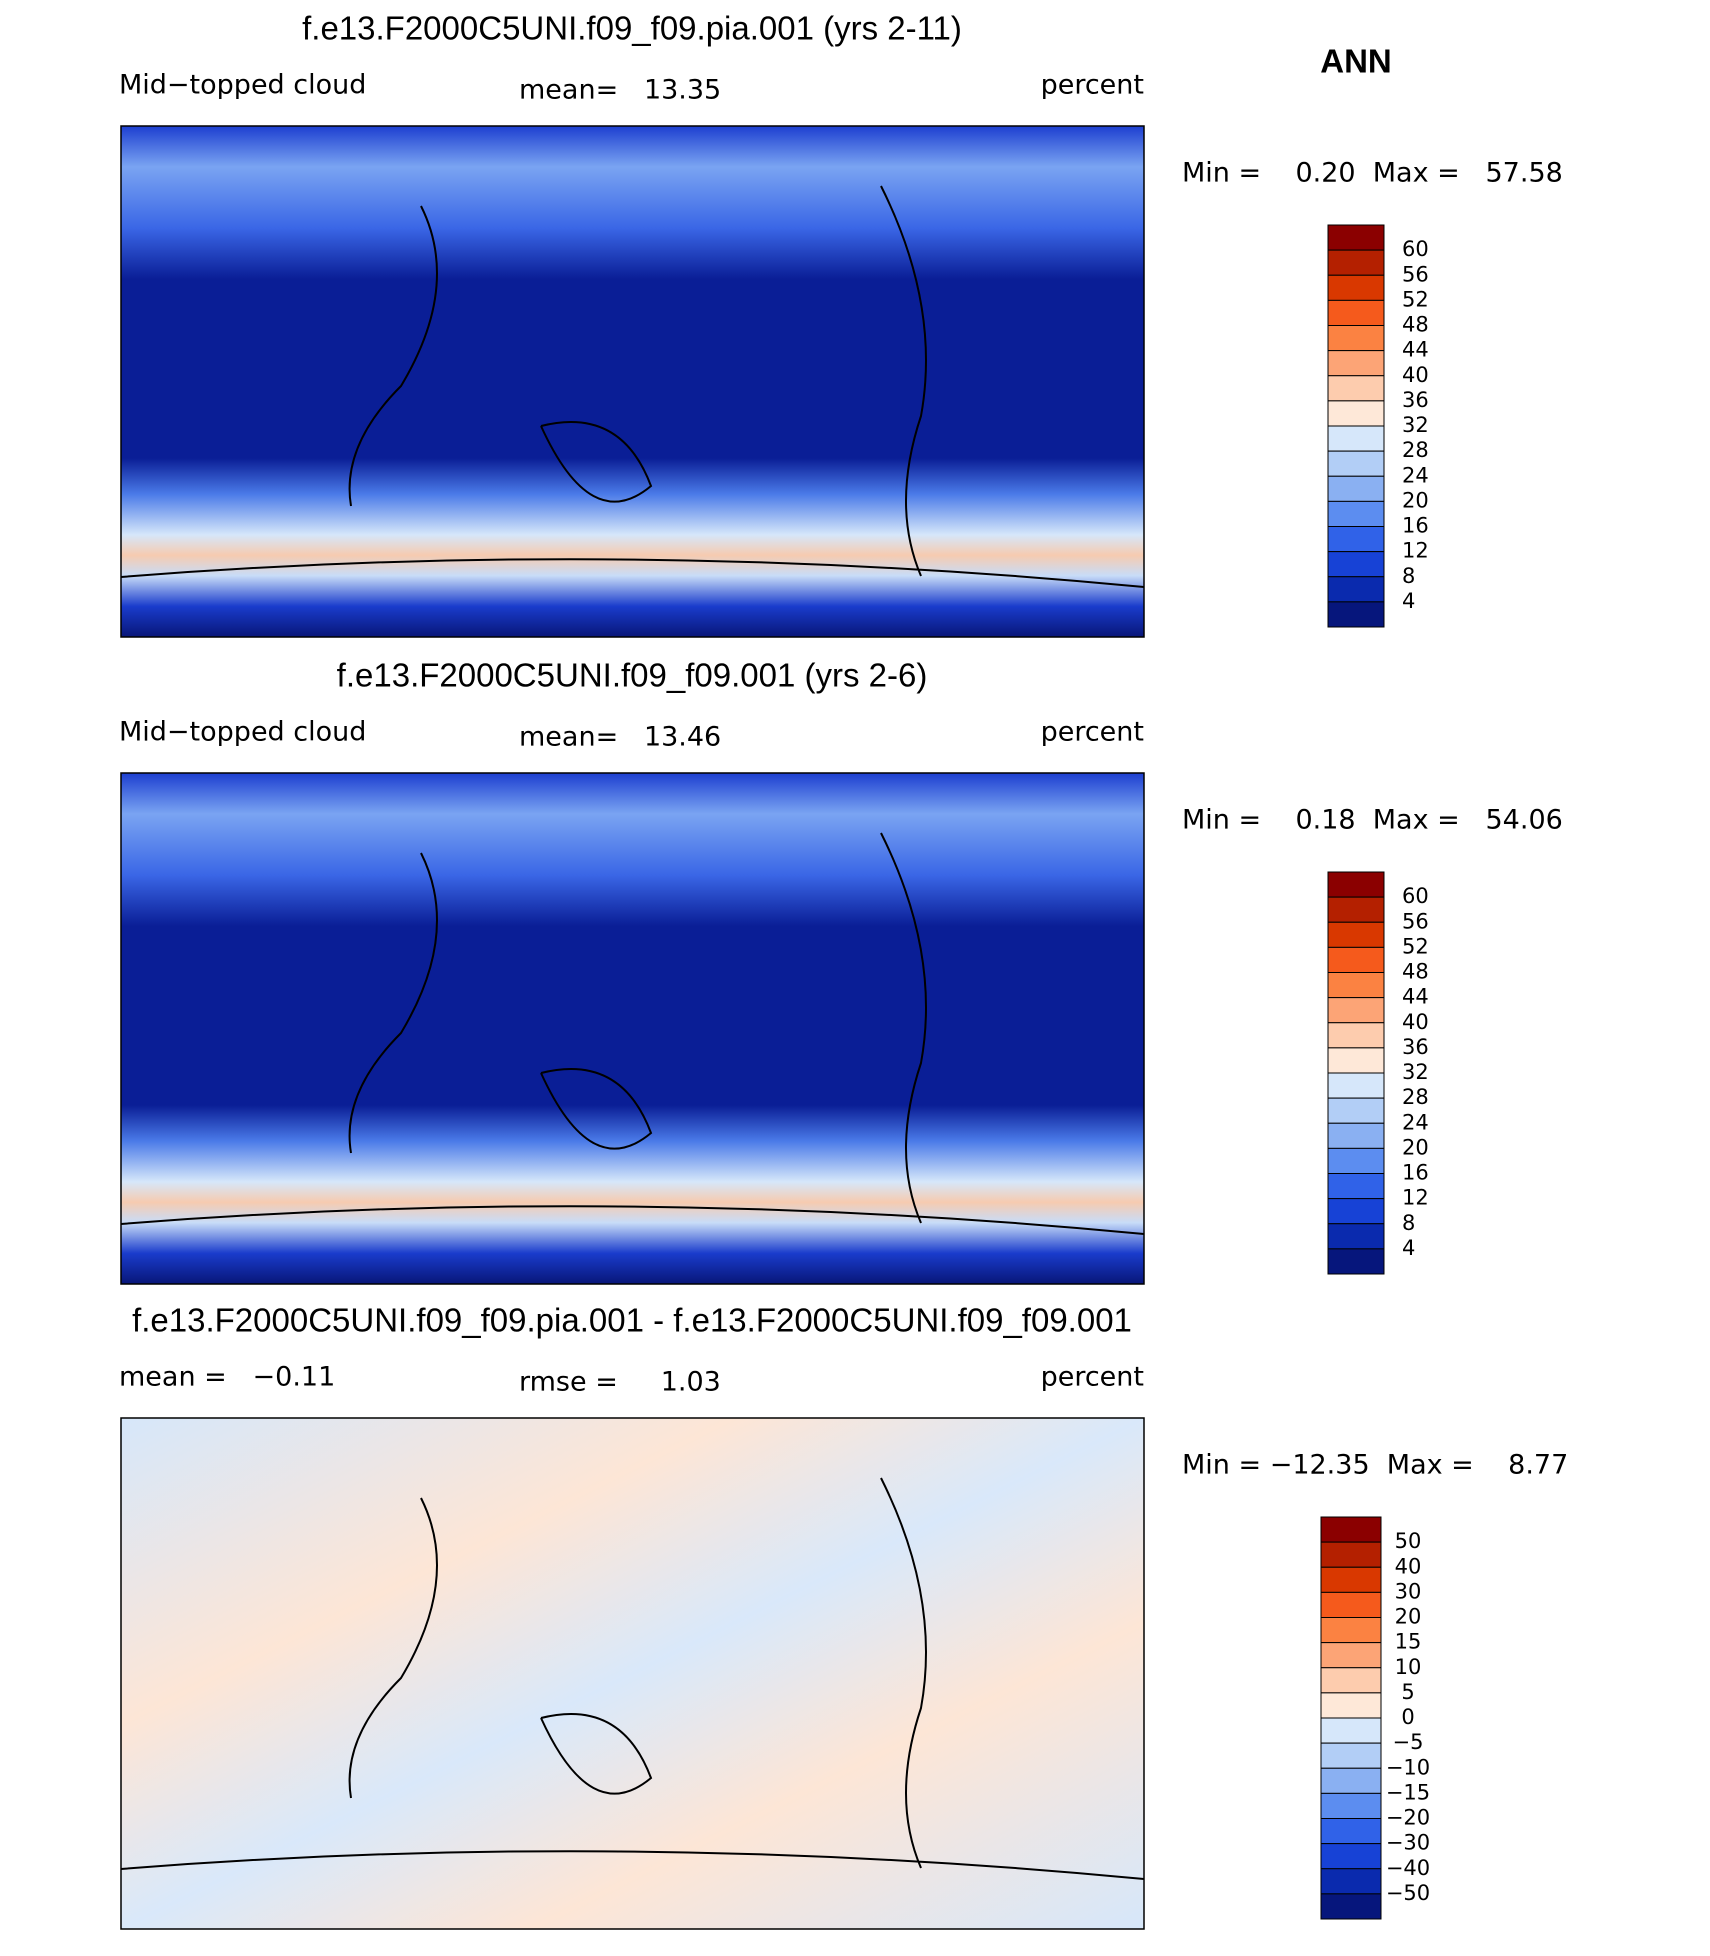 Image resolution: width=1710 pixels, height=1956 pixels. Describe the element at coordinates (1415, 1047) in the screenshot. I see `colorbar-label: 36` at that location.